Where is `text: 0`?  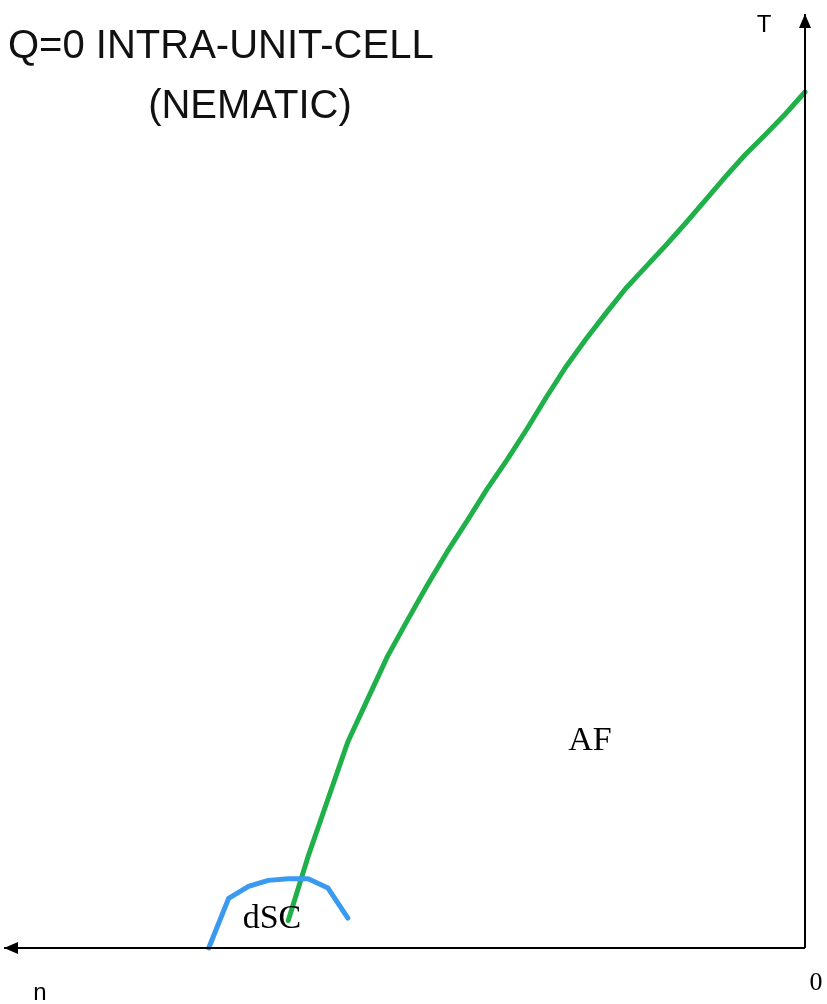
text: 0 is located at coordinates (816, 981).